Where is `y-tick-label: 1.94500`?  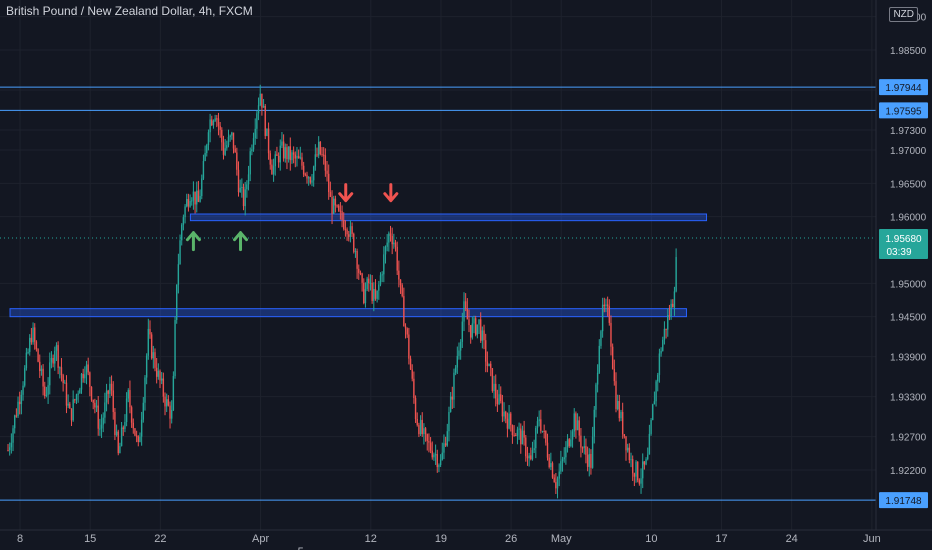 y-tick-label: 1.94500 is located at coordinates (908, 318).